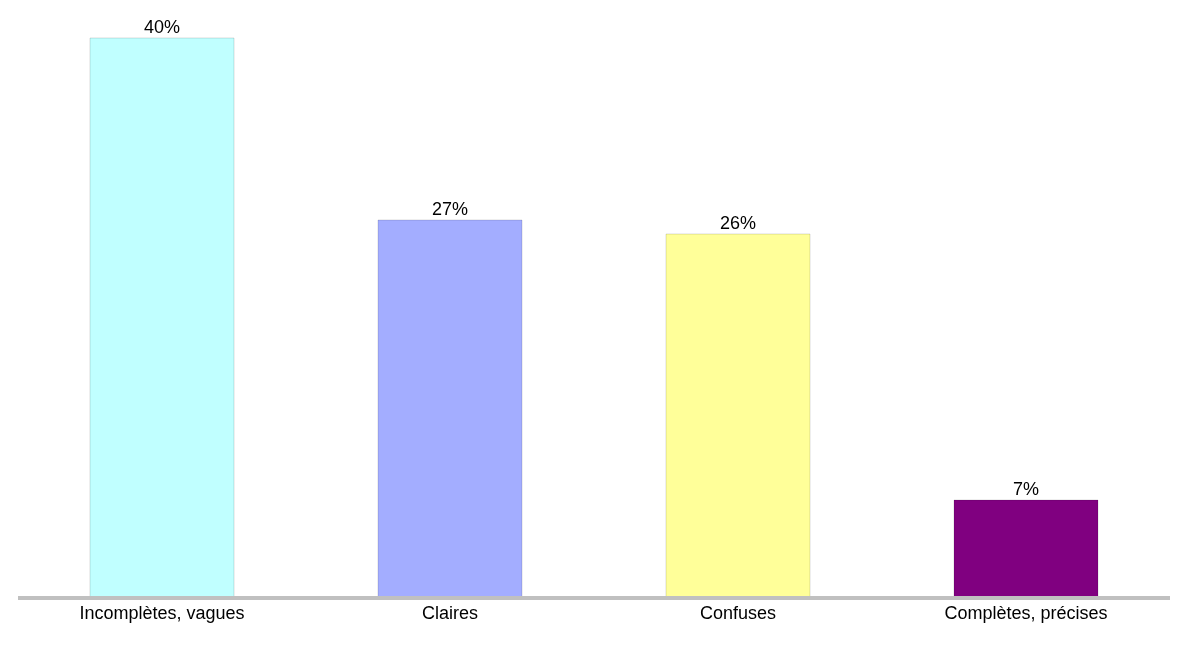  I want to click on x-tick-label: Complètes, précises, so click(1026, 612).